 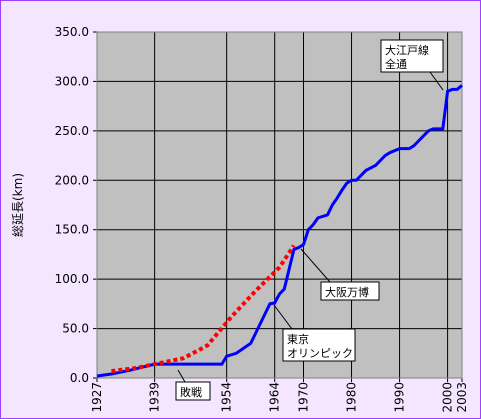 I want to click on y-tick-label: 200.0, so click(x=72, y=180).